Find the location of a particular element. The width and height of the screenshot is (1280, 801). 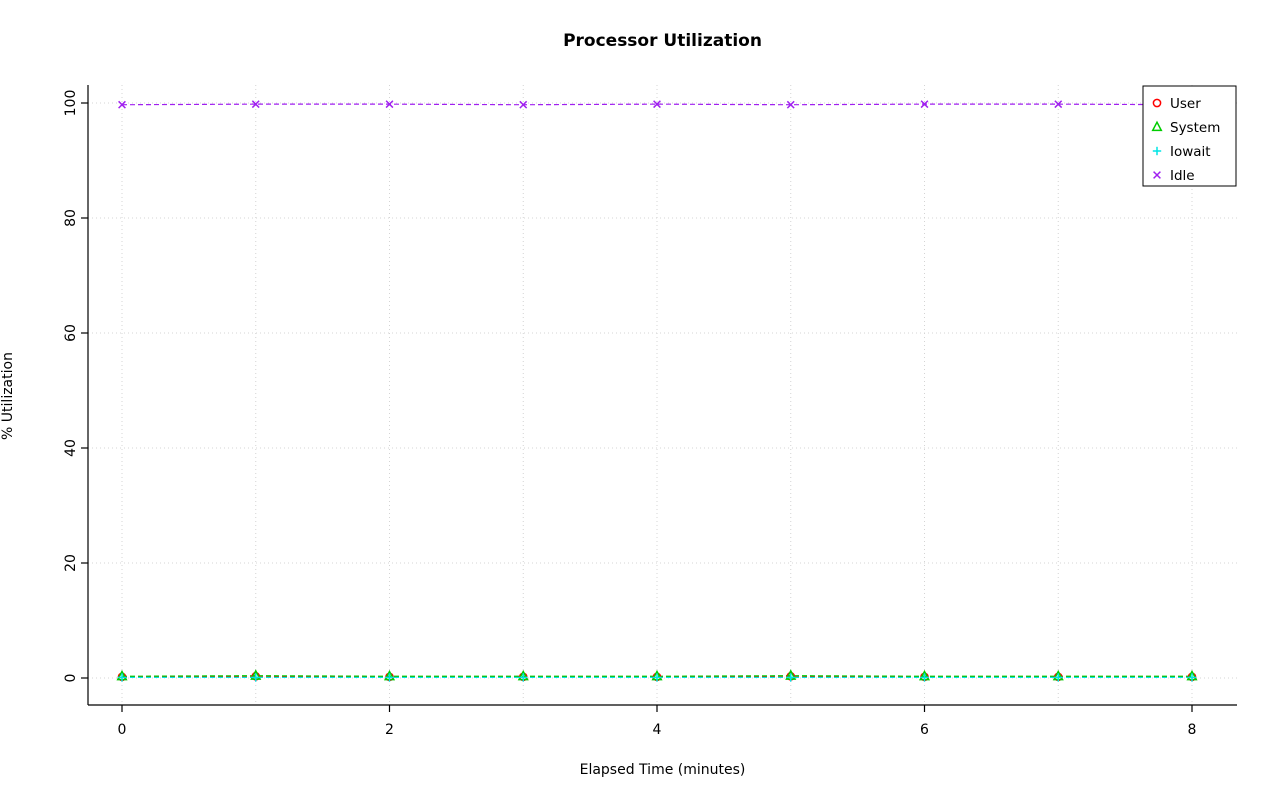

chart-title: Processor Utilization is located at coordinates (662, 41).